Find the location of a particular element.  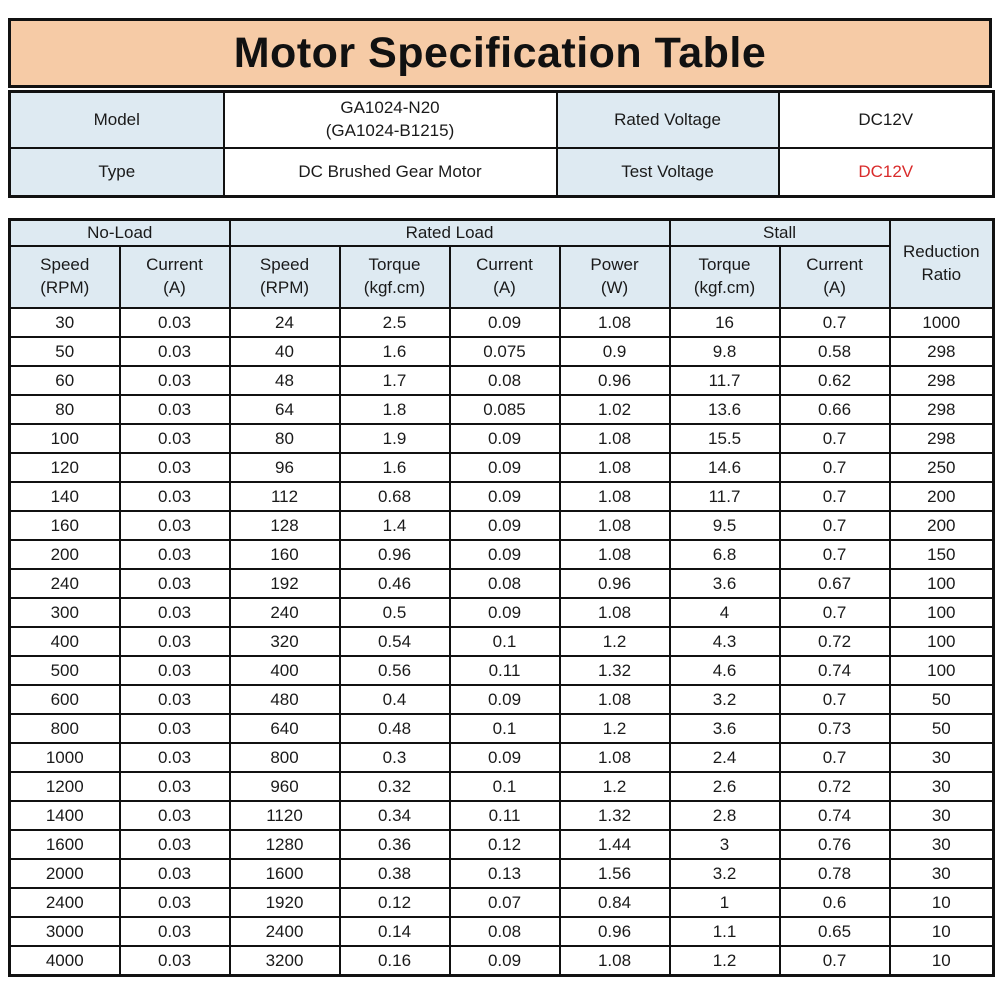

spec-cell: 160 is located at coordinates (64, 525).